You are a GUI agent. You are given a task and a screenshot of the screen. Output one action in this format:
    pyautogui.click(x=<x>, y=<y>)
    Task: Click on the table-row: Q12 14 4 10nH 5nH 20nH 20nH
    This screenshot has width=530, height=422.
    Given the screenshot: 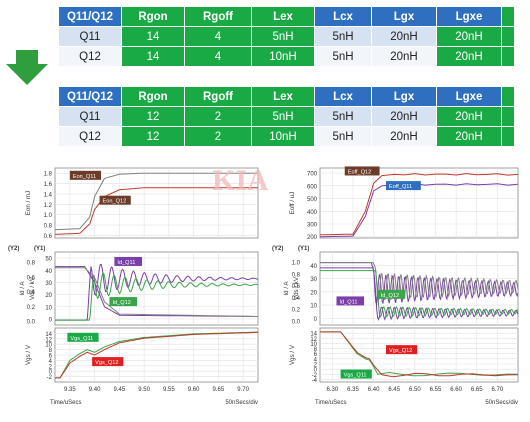 What is the action you would take?
    pyautogui.click(x=286, y=56)
    